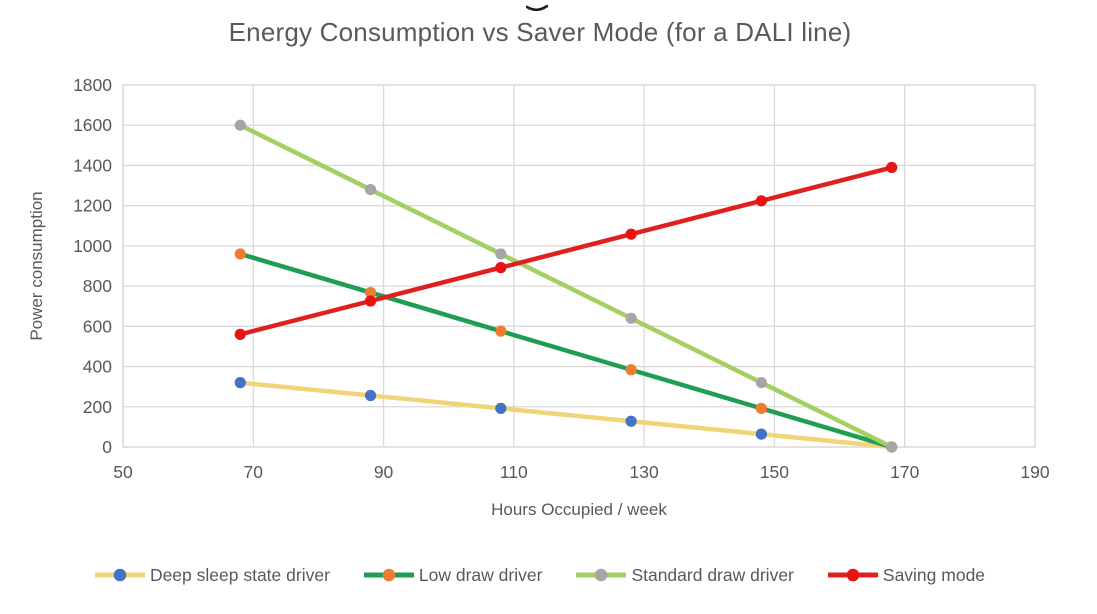  I want to click on legend-item: Saving mode, so click(906, 575).